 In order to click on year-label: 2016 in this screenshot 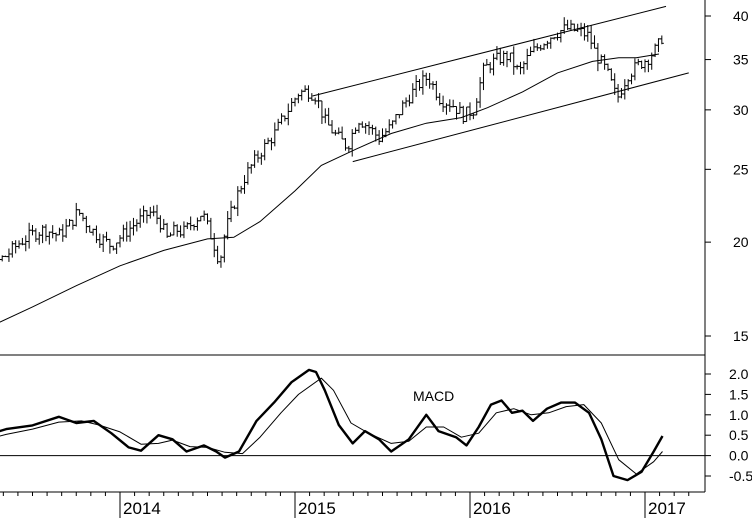, I will do `click(492, 508)`.